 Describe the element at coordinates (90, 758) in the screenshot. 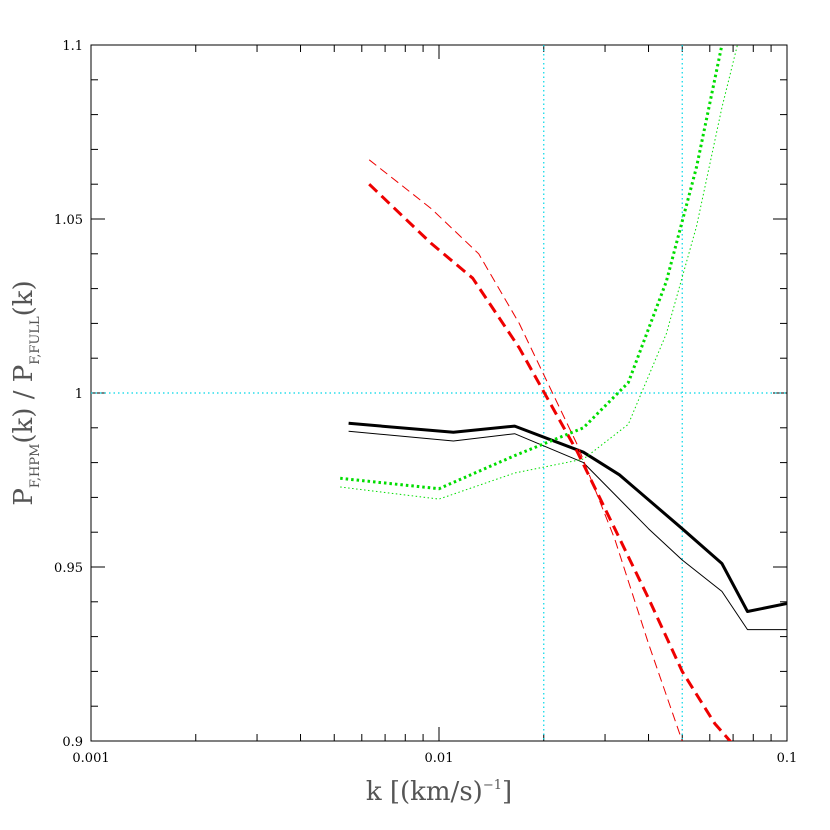

I see `x-tick-label: 0.001` at that location.